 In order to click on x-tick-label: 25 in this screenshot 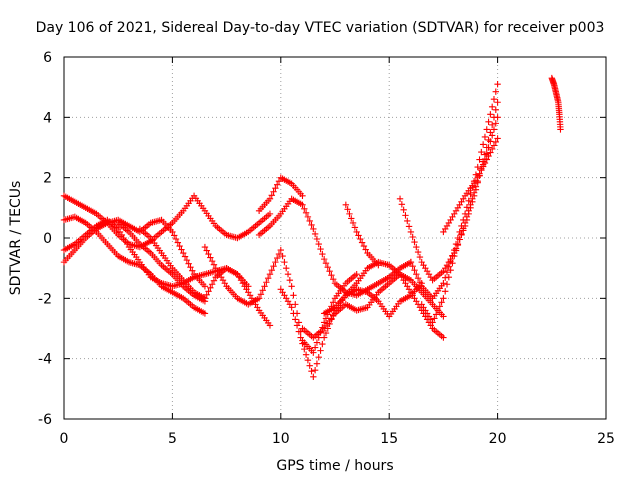, I will do `click(606, 439)`.